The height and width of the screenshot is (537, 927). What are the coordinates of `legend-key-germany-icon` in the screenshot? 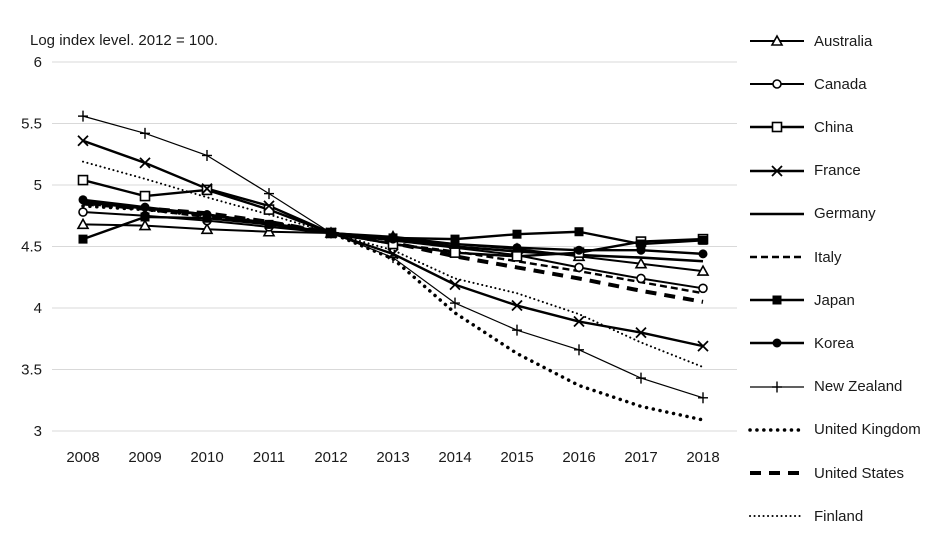 It's located at (777, 214).